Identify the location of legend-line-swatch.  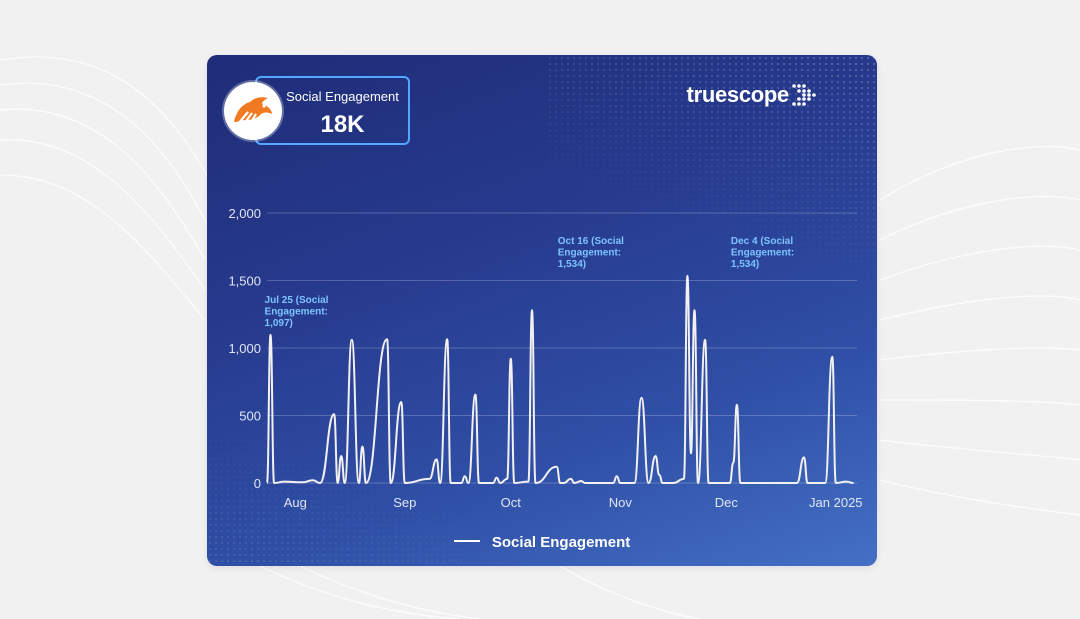
(466, 541).